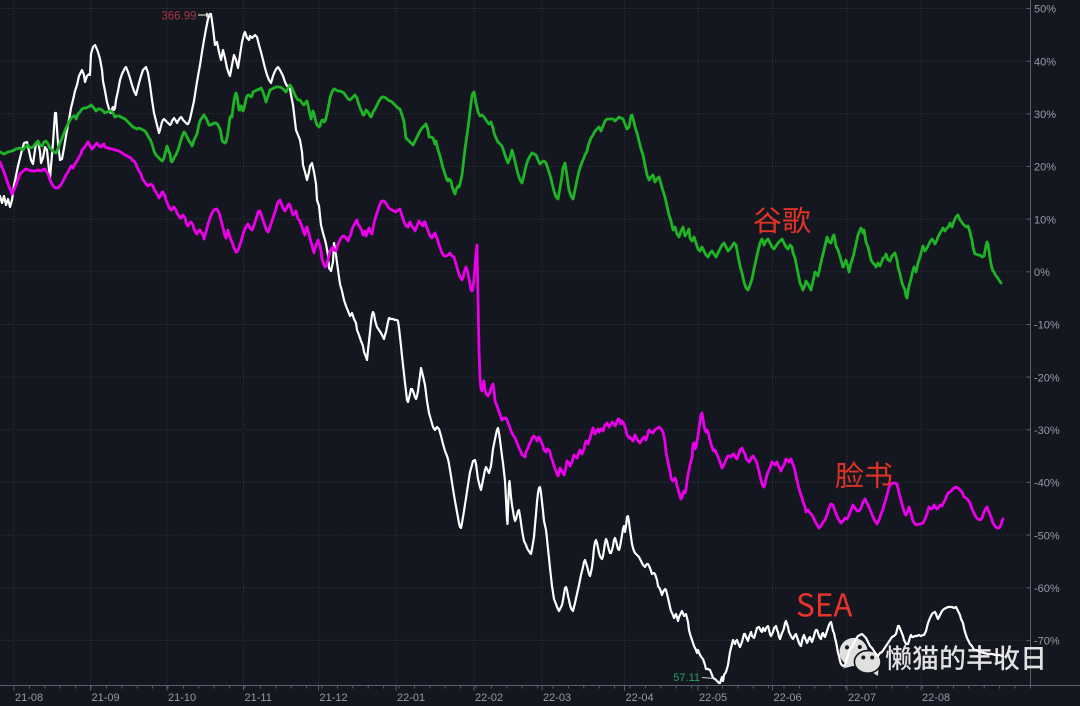  I want to click on svg-text: 50%, so click(1045, 10).